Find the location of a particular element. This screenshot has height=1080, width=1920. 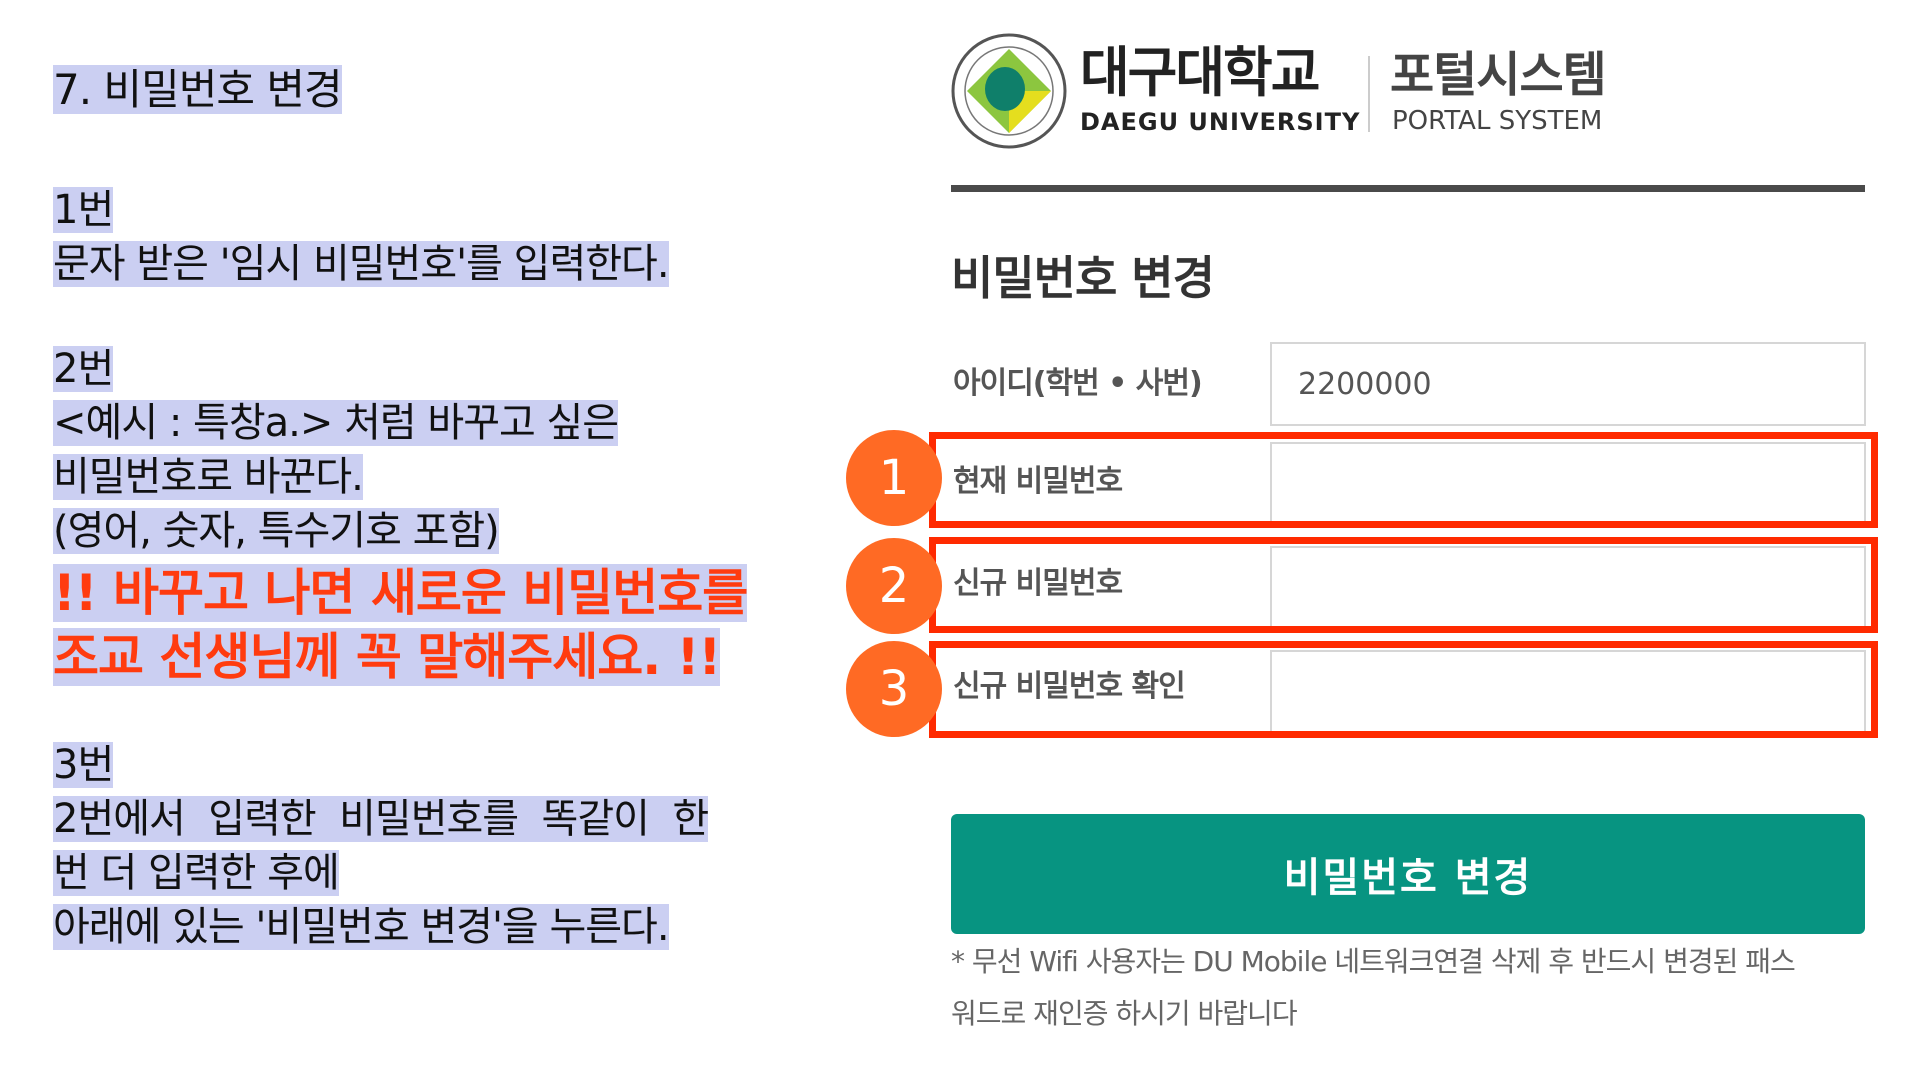

instructions-title: 7. 비밀번호 변경 is located at coordinates (198, 89).